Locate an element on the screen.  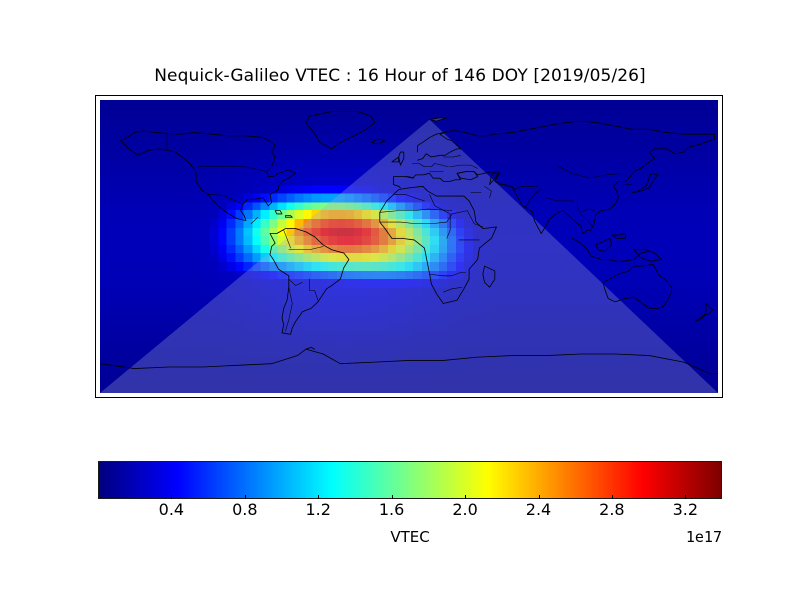
colorbar-gradient is located at coordinates (410, 480).